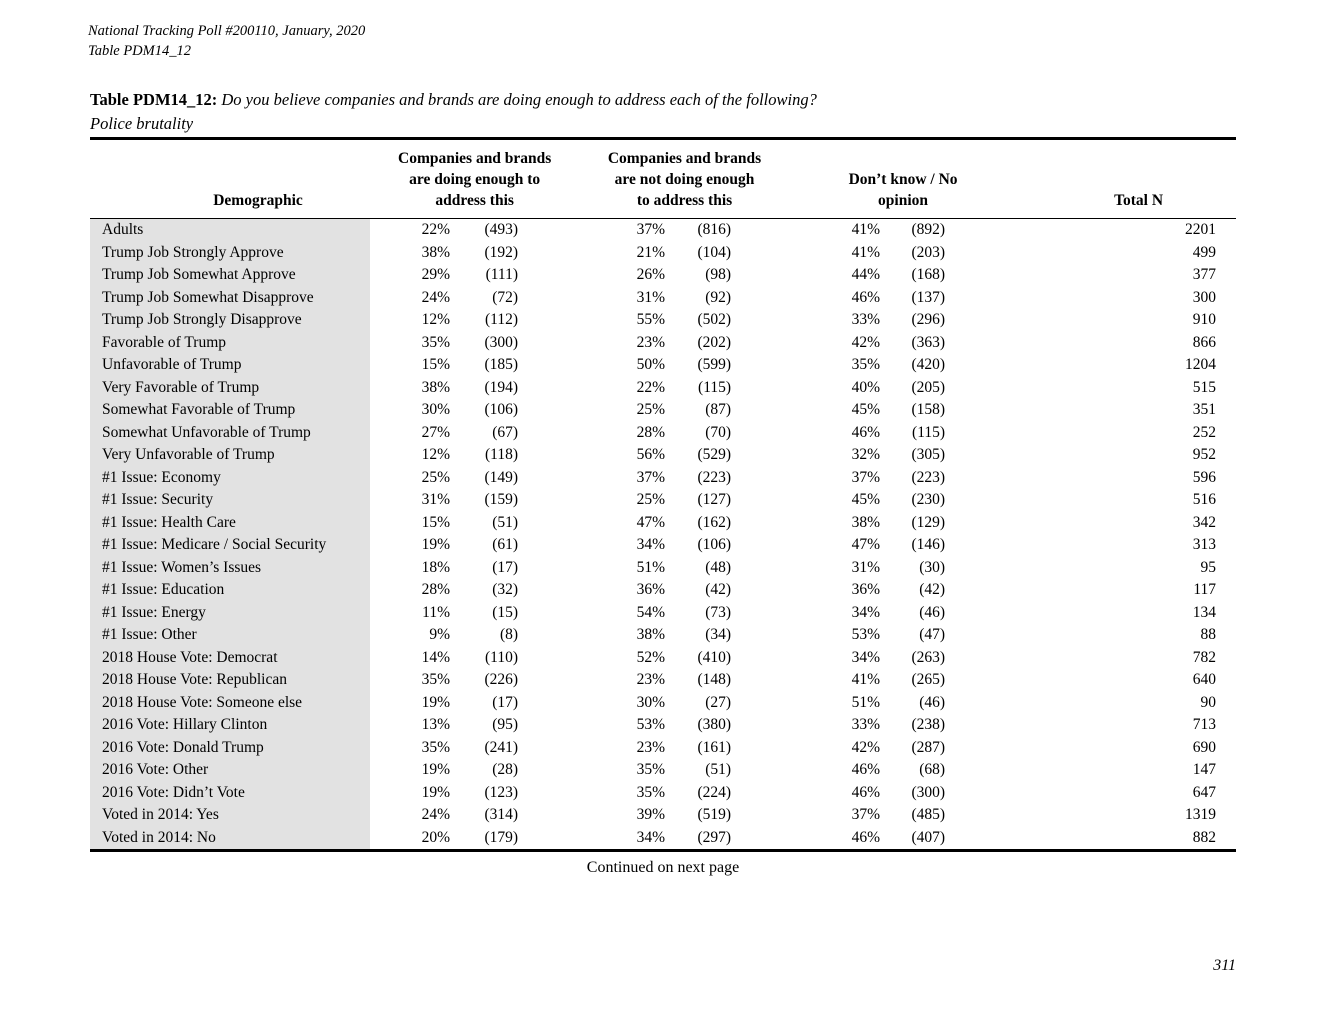 This screenshot has width=1320, height=1020. I want to click on row-label: #1 Issue: Energy, so click(230, 612).